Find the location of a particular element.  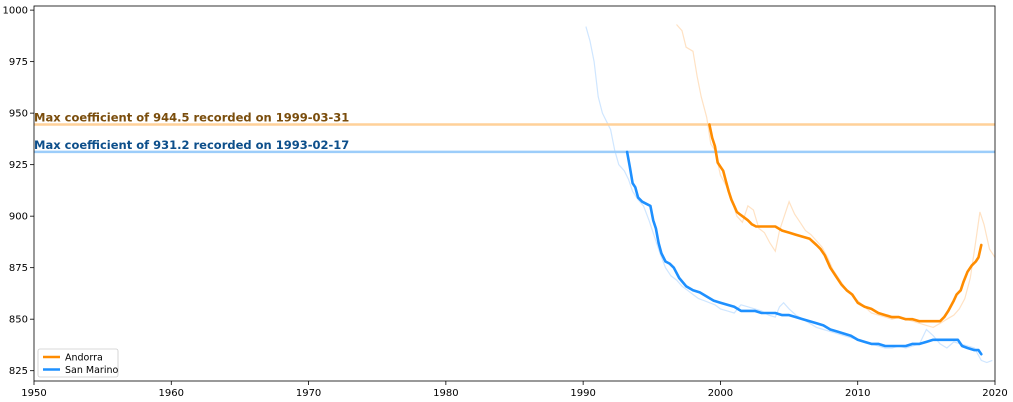

x-tick-label: 1990 is located at coordinates (582, 393).